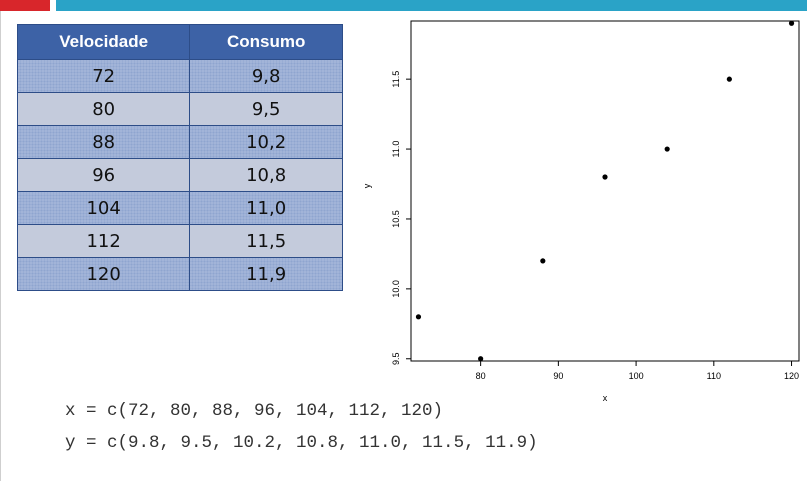 Image resolution: width=807 pixels, height=481 pixels. I want to click on y-tick-label: 9.5, so click(396, 359).